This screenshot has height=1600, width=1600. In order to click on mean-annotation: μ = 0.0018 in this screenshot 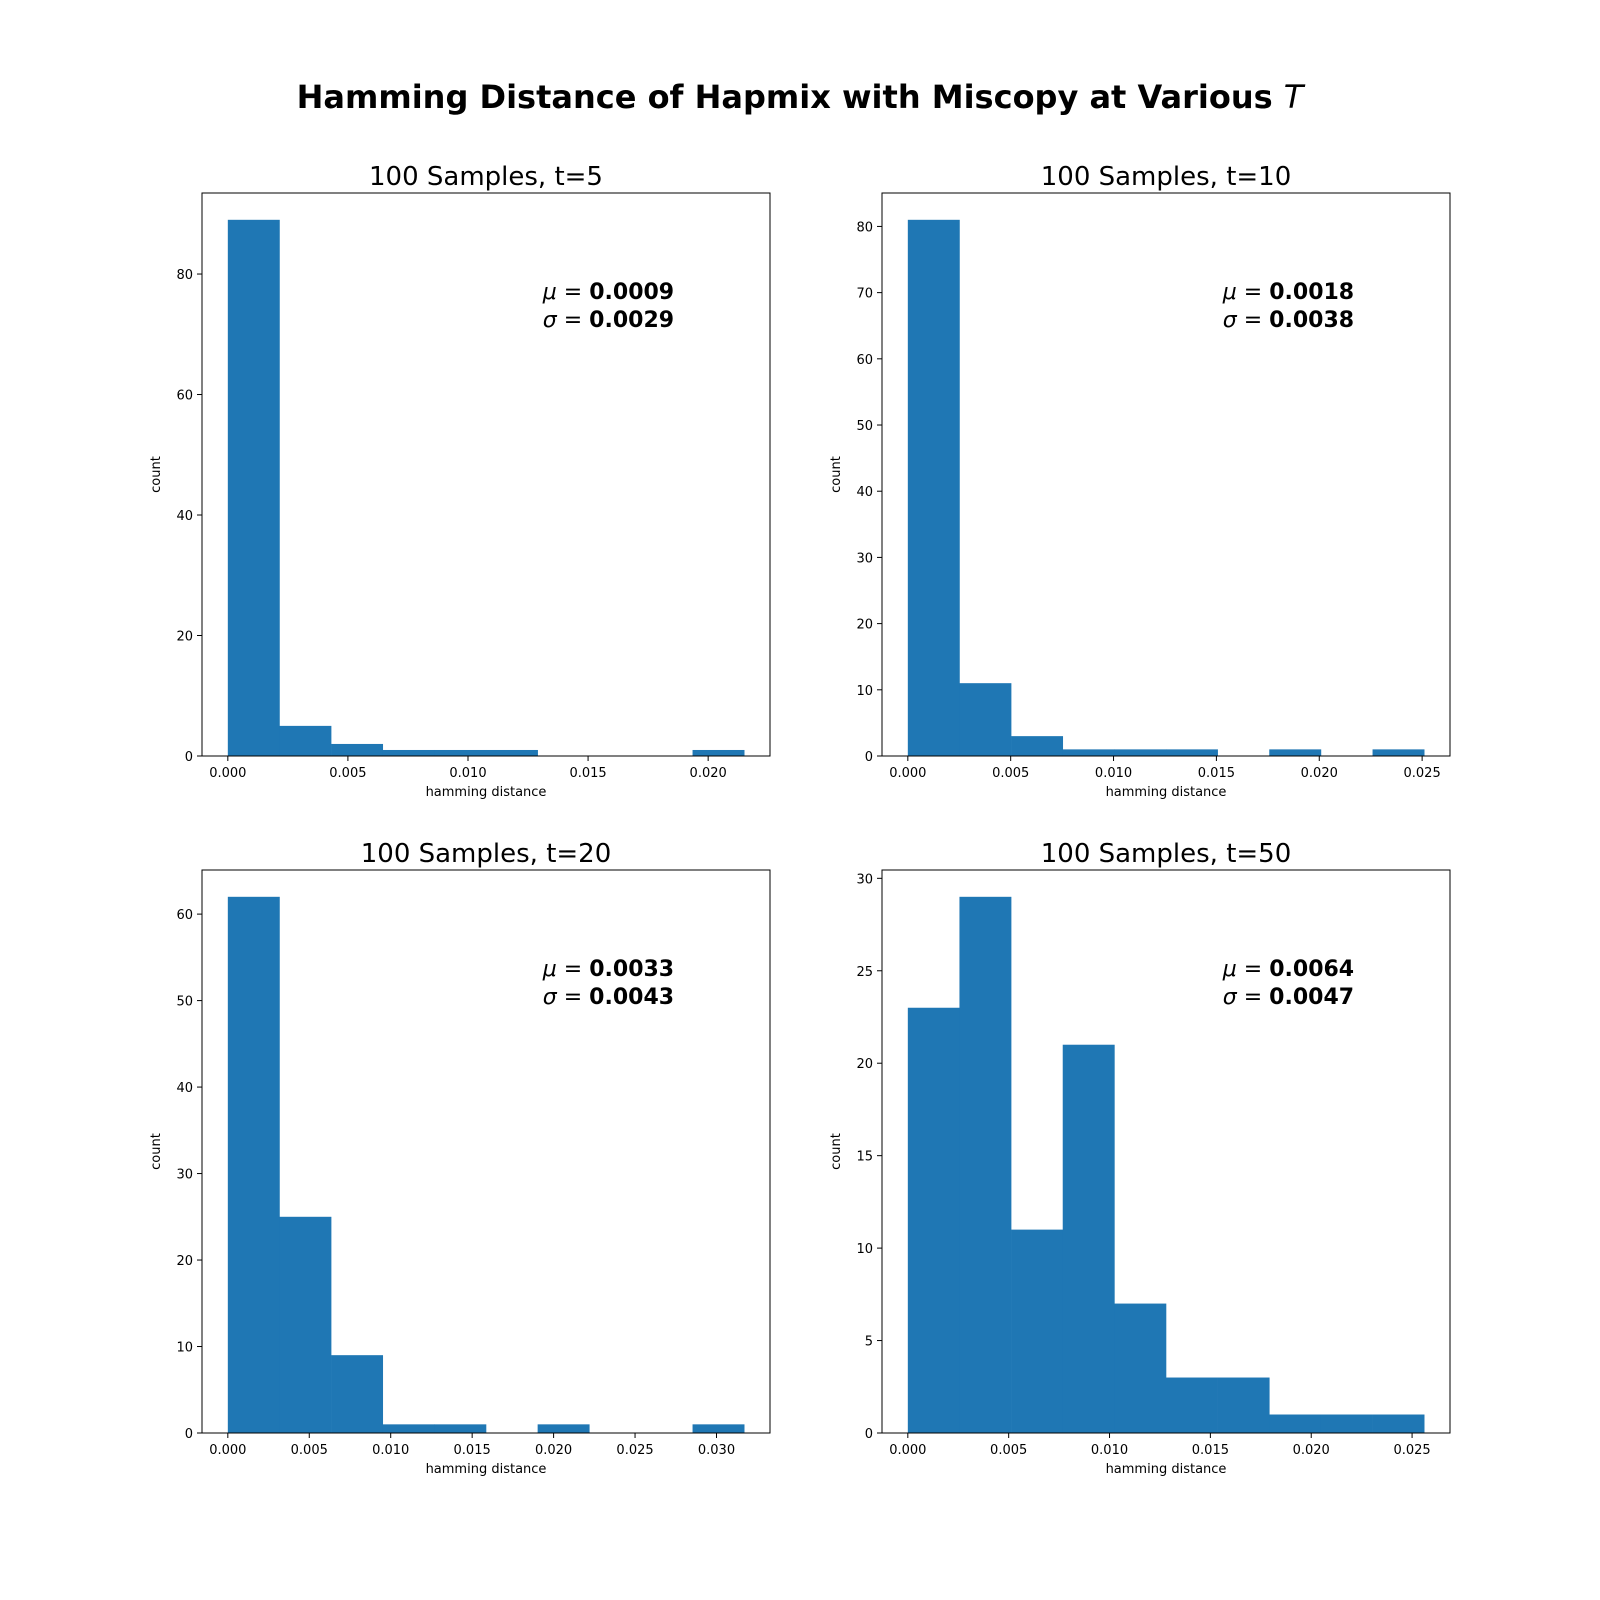, I will do `click(1288, 292)`.